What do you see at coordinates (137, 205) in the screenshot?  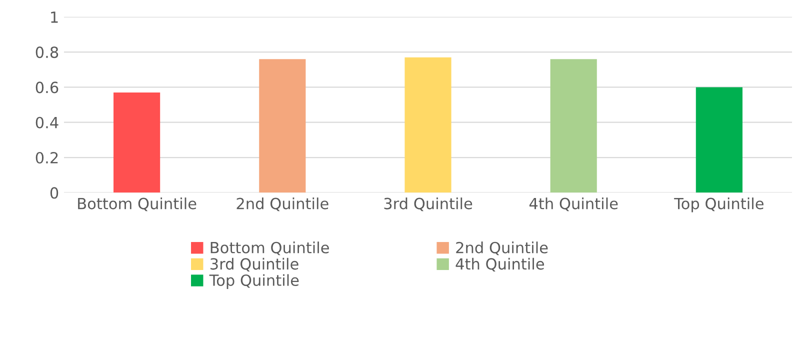 I see `x-tick-label: Bottom Quintile` at bounding box center [137, 205].